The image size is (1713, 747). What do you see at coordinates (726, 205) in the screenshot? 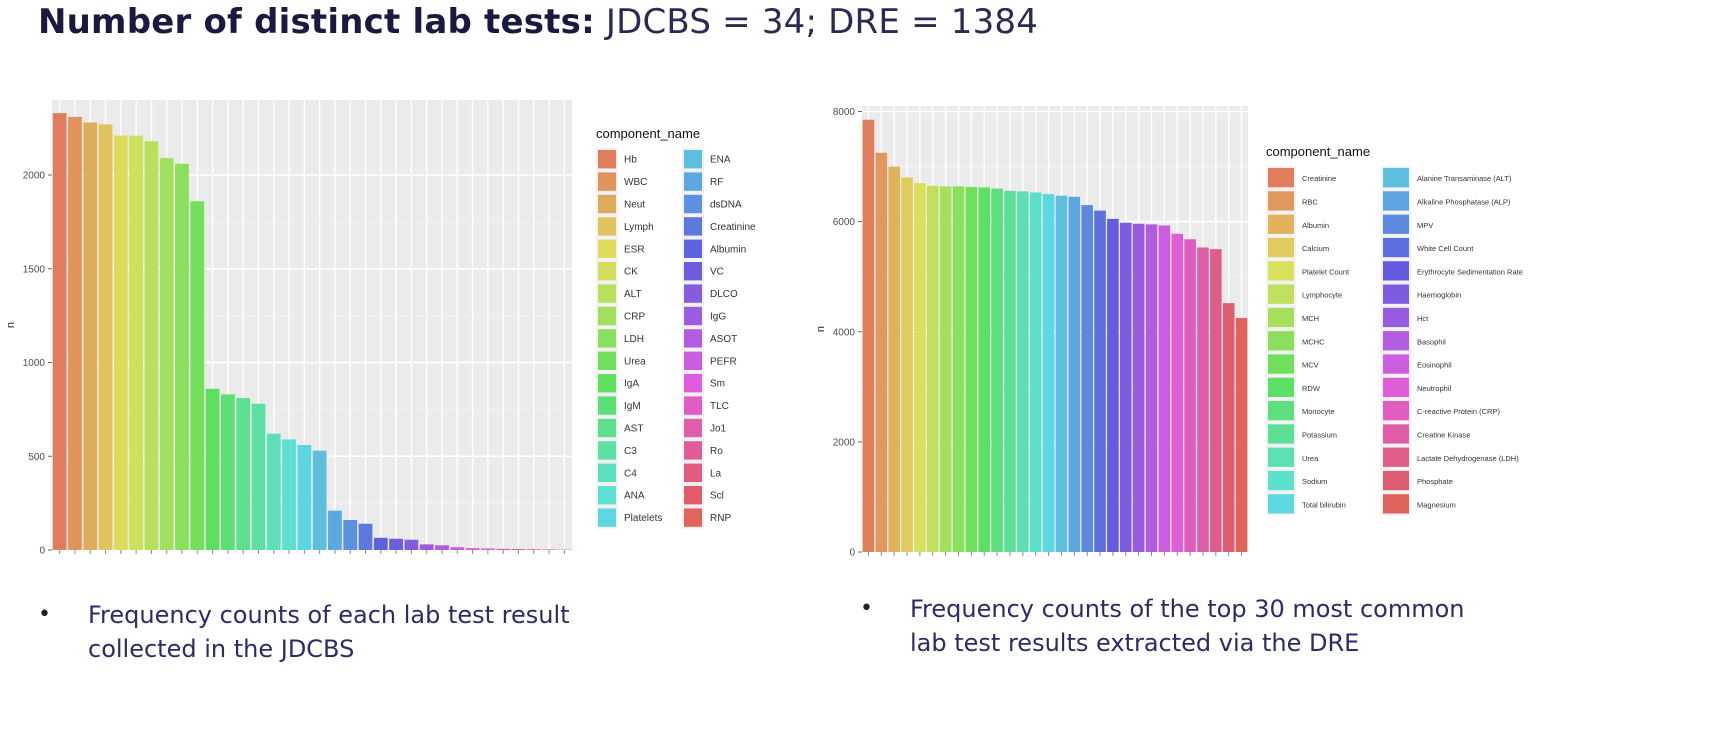
I see `legend-label-0-19: dsDNA` at bounding box center [726, 205].